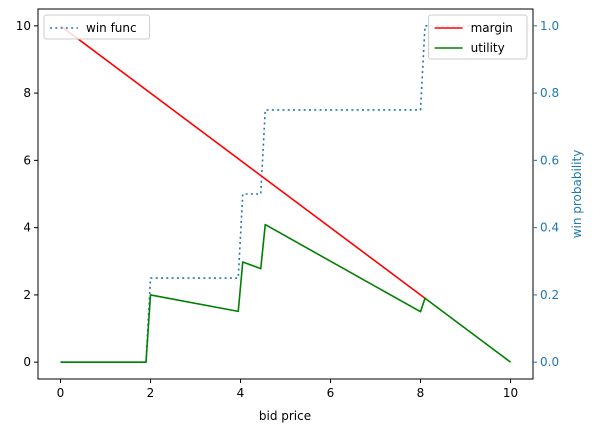 The width and height of the screenshot is (594, 432). What do you see at coordinates (549, 295) in the screenshot?
I see `y2-tick-label: 0.2` at bounding box center [549, 295].